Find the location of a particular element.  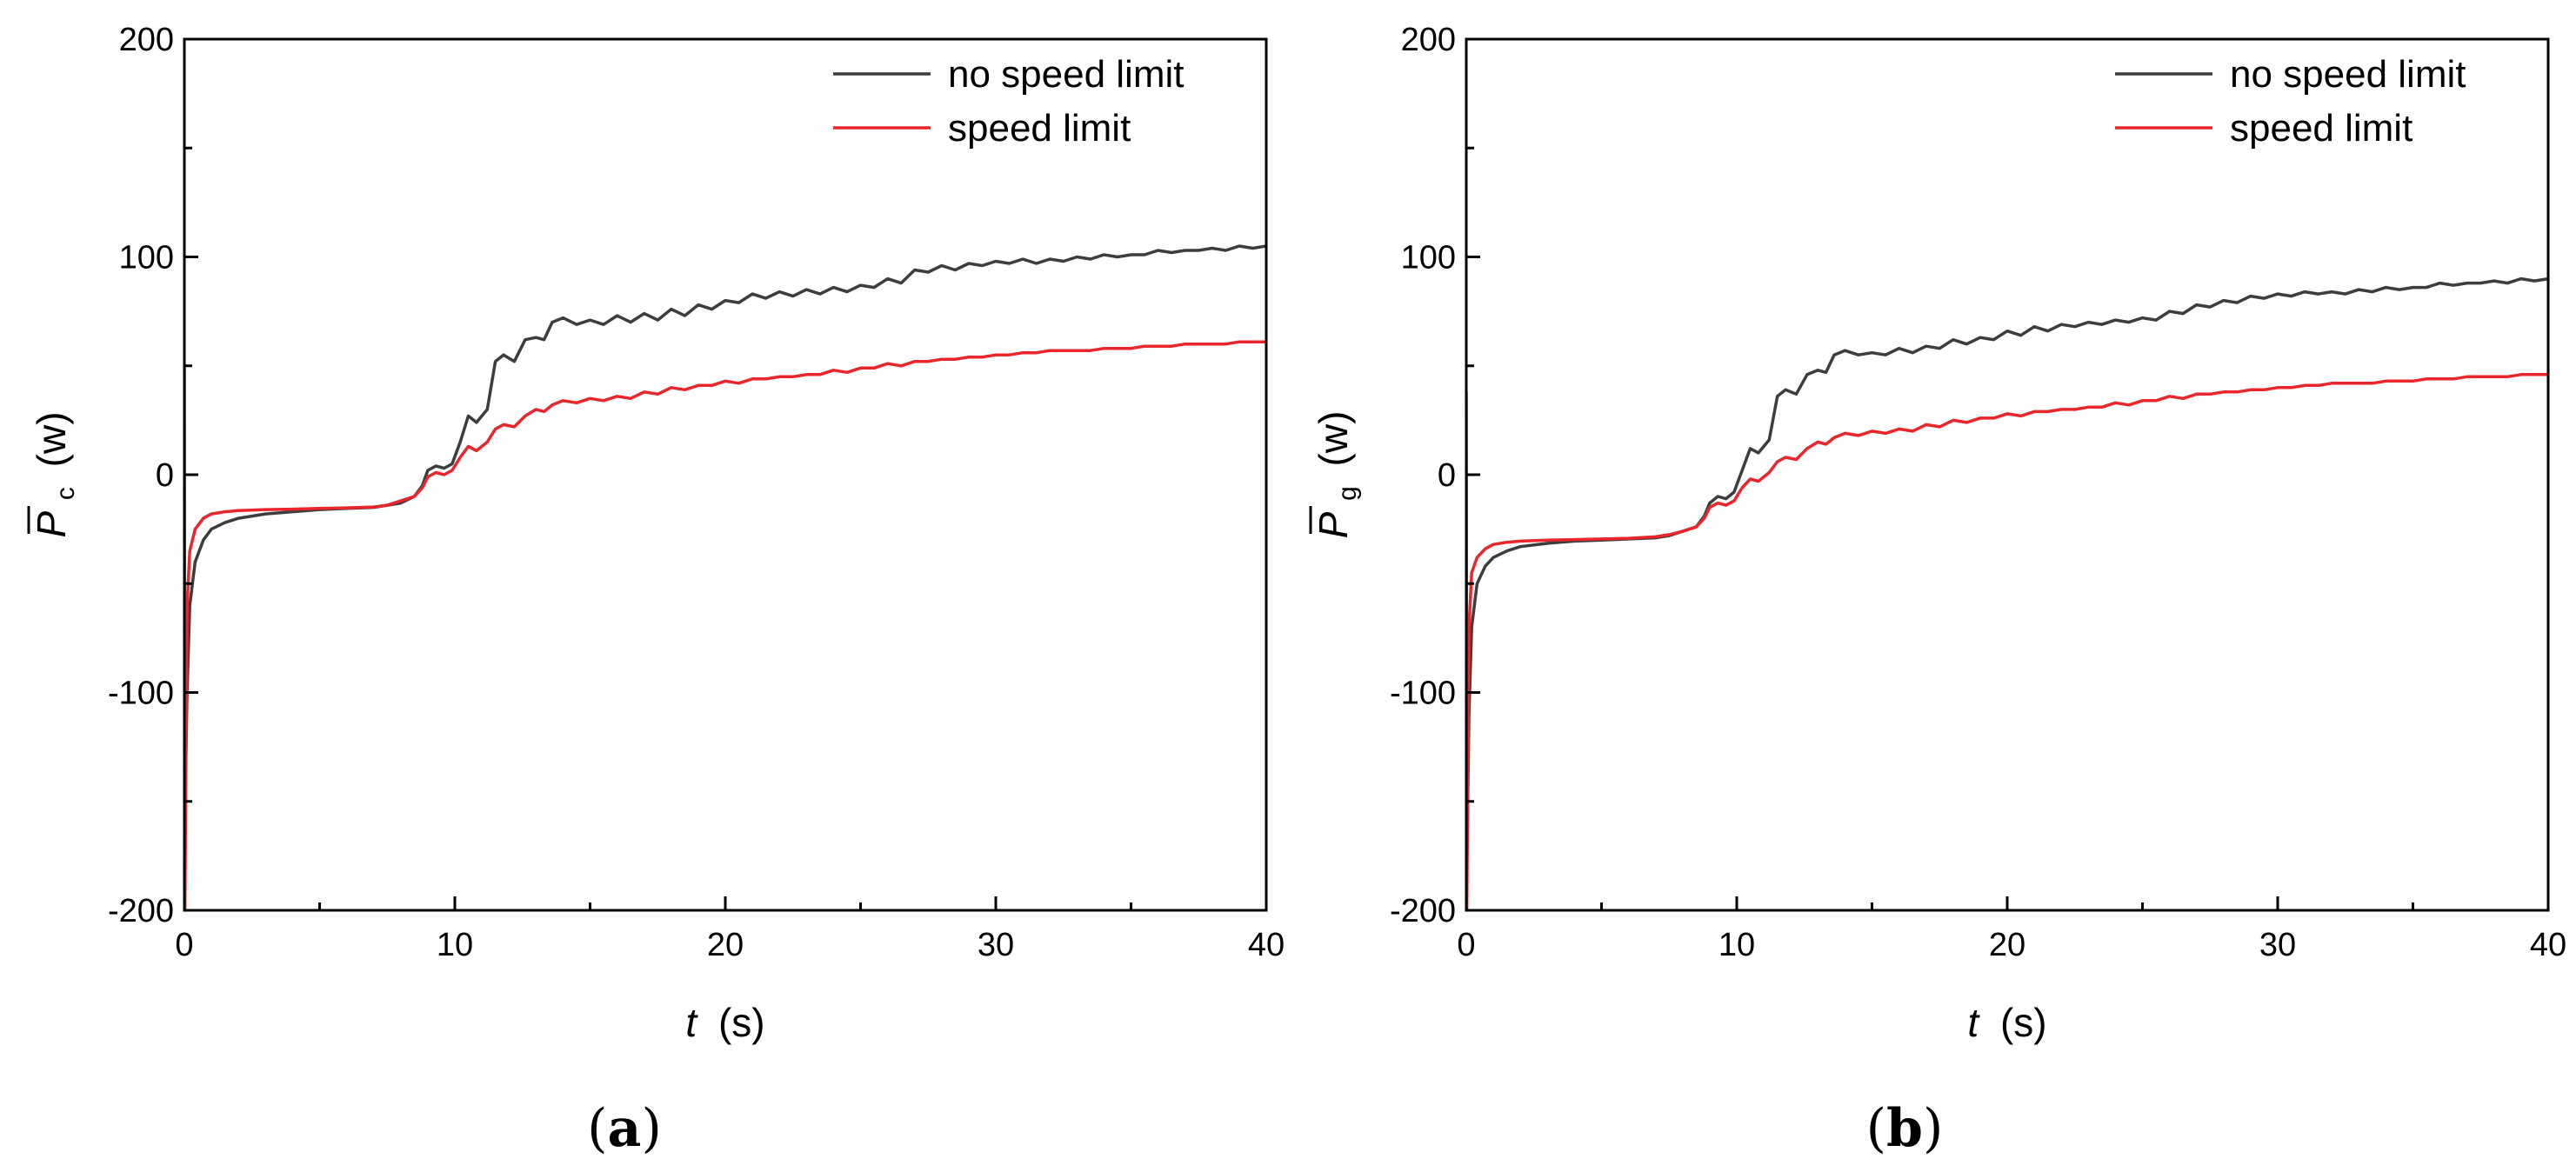

panel-label-b: (b) is located at coordinates (1905, 1128).